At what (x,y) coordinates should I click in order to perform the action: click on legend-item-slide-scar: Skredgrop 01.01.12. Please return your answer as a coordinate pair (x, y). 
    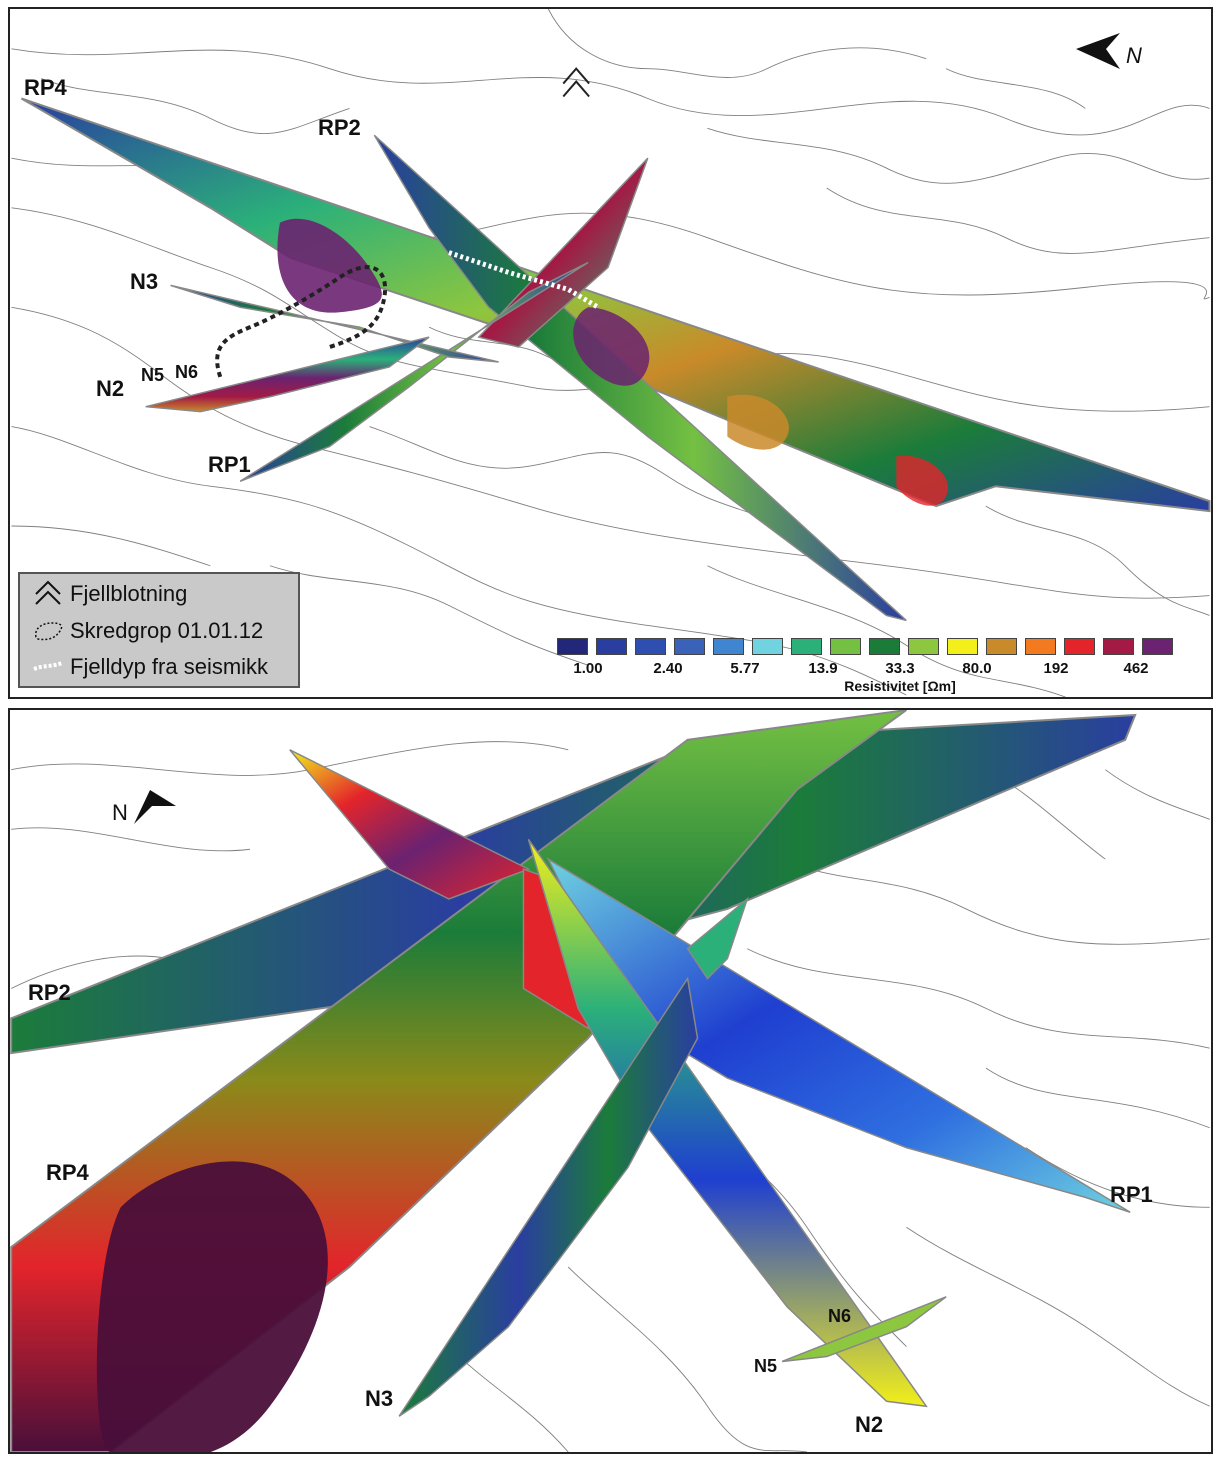
    Looking at the image, I should click on (146, 631).